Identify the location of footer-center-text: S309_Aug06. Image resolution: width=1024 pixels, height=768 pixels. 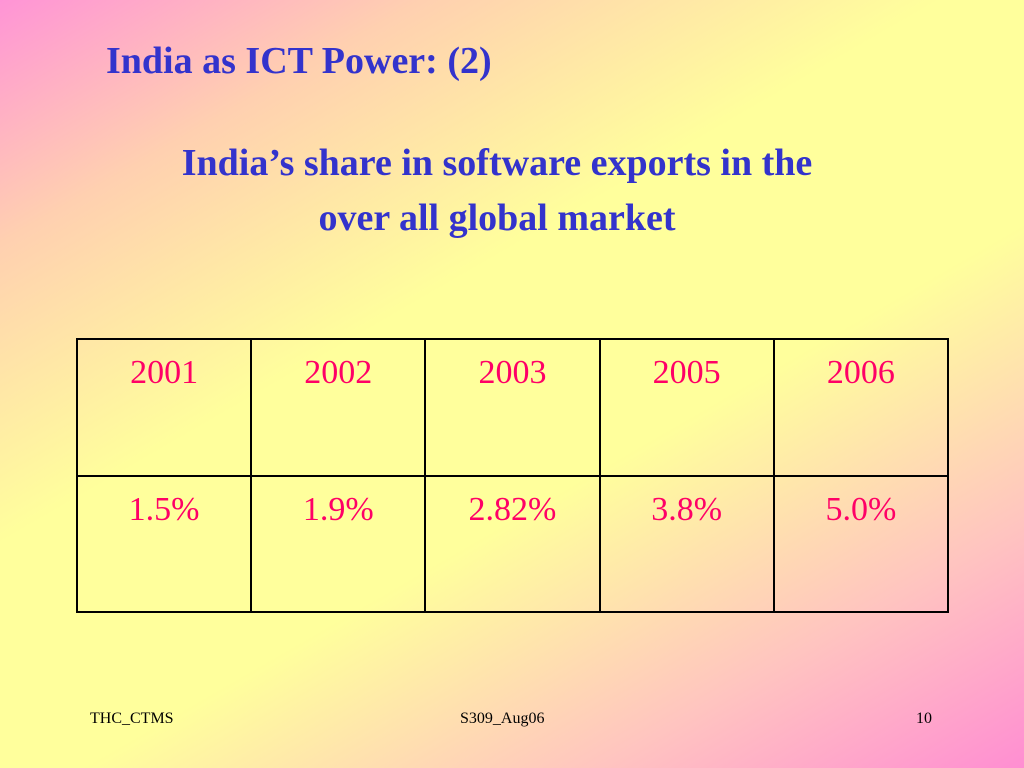
(502, 718).